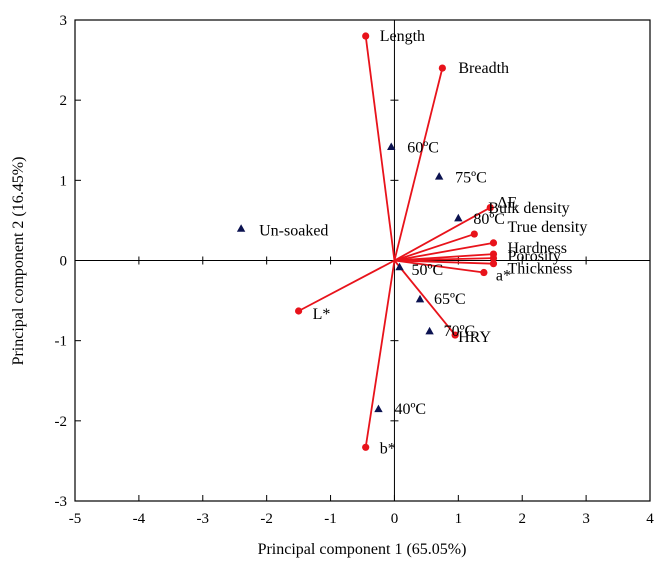  I want to click on x-tick-label: 2, so click(522, 519).